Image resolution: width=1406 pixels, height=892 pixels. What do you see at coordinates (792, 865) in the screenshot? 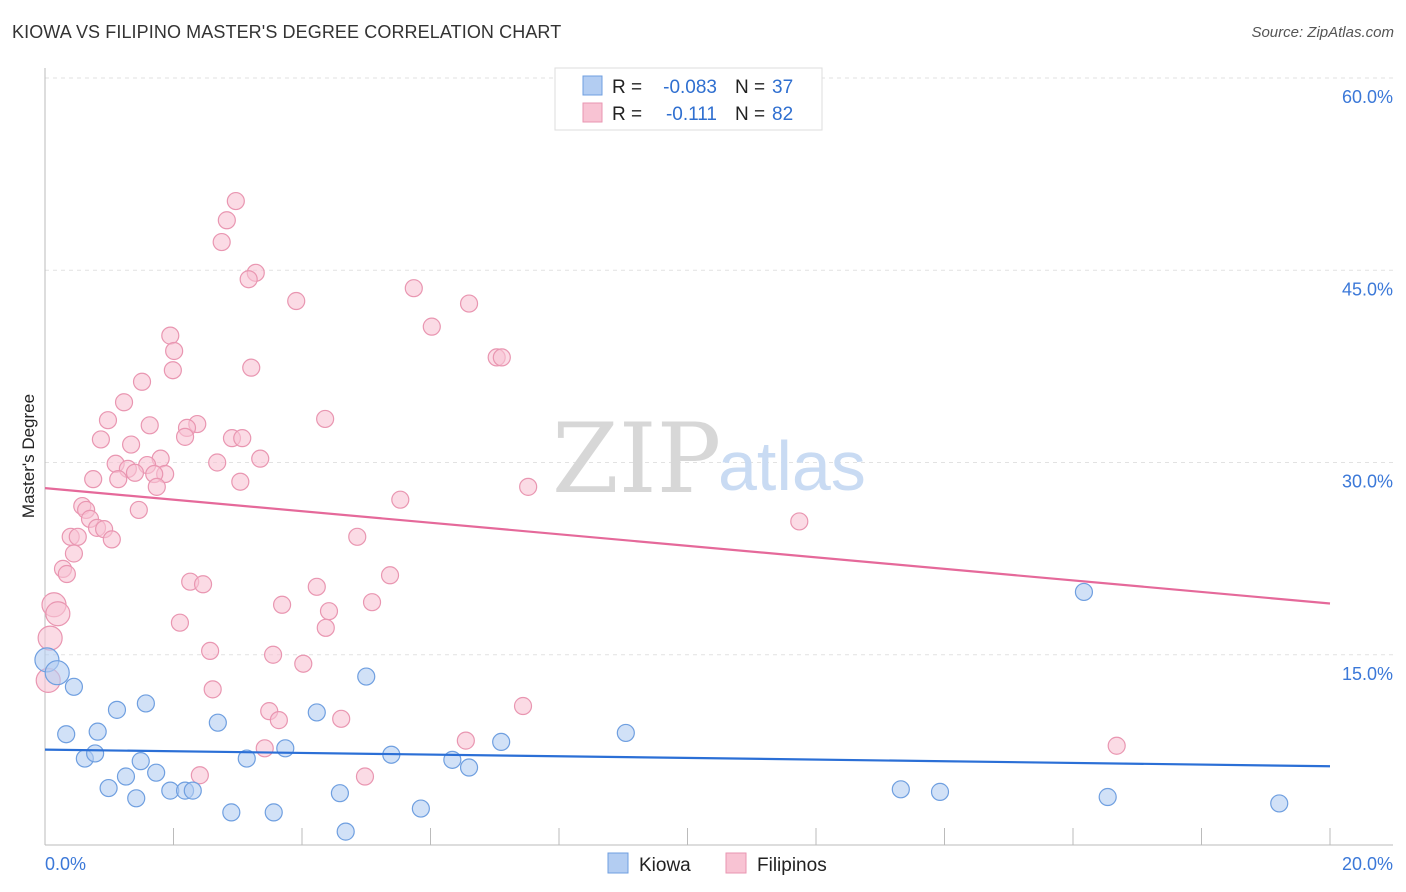
I see `filipinos-legend-label: Filipinos` at bounding box center [792, 865].